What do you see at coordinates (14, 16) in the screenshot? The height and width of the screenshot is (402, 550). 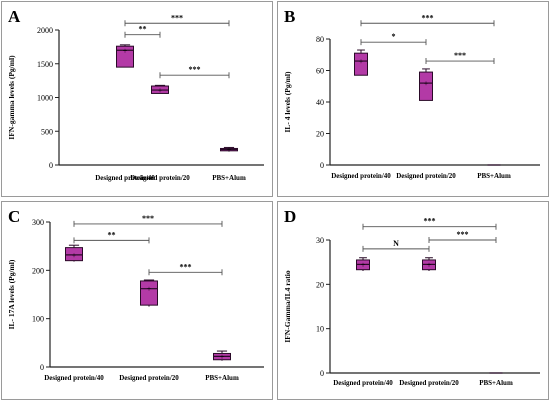 I see `panel-letter: A` at bounding box center [14, 16].